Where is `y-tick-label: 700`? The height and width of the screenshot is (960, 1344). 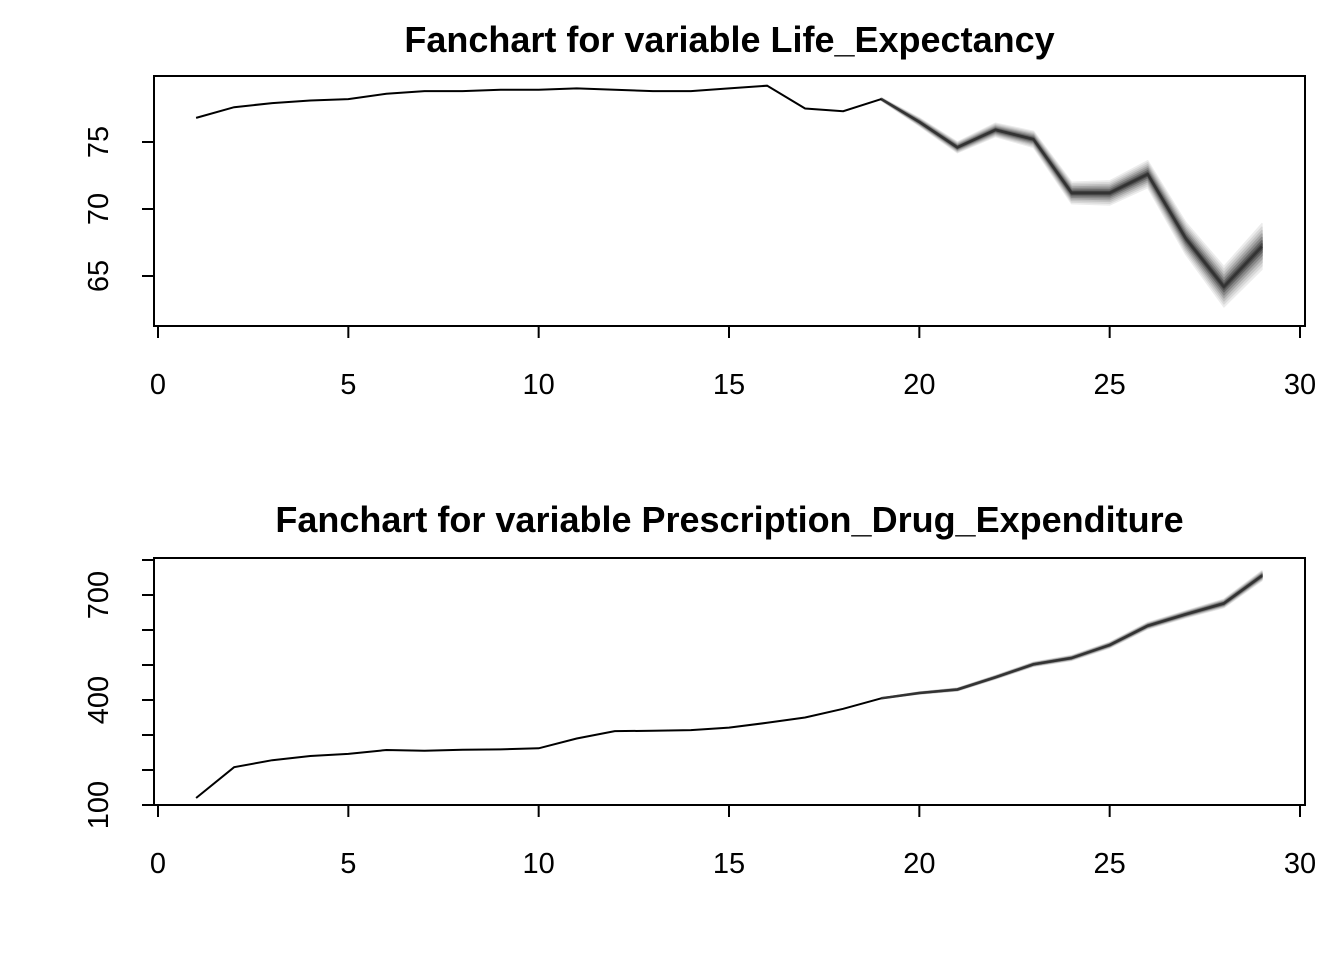
y-tick-label: 700 is located at coordinates (99, 595).